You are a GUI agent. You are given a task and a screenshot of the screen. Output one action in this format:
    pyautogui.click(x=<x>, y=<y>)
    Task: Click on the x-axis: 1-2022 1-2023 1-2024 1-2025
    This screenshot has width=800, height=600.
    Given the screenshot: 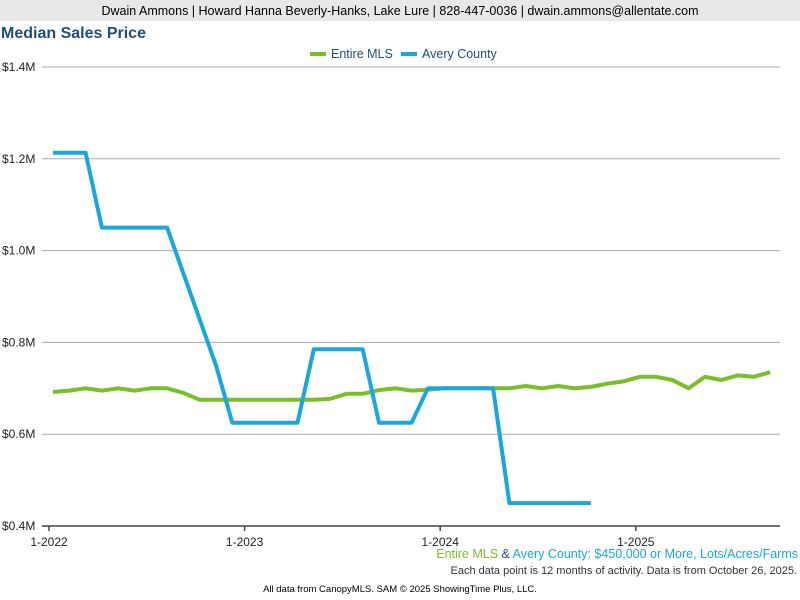 What is the action you would take?
    pyautogui.click(x=405, y=536)
    